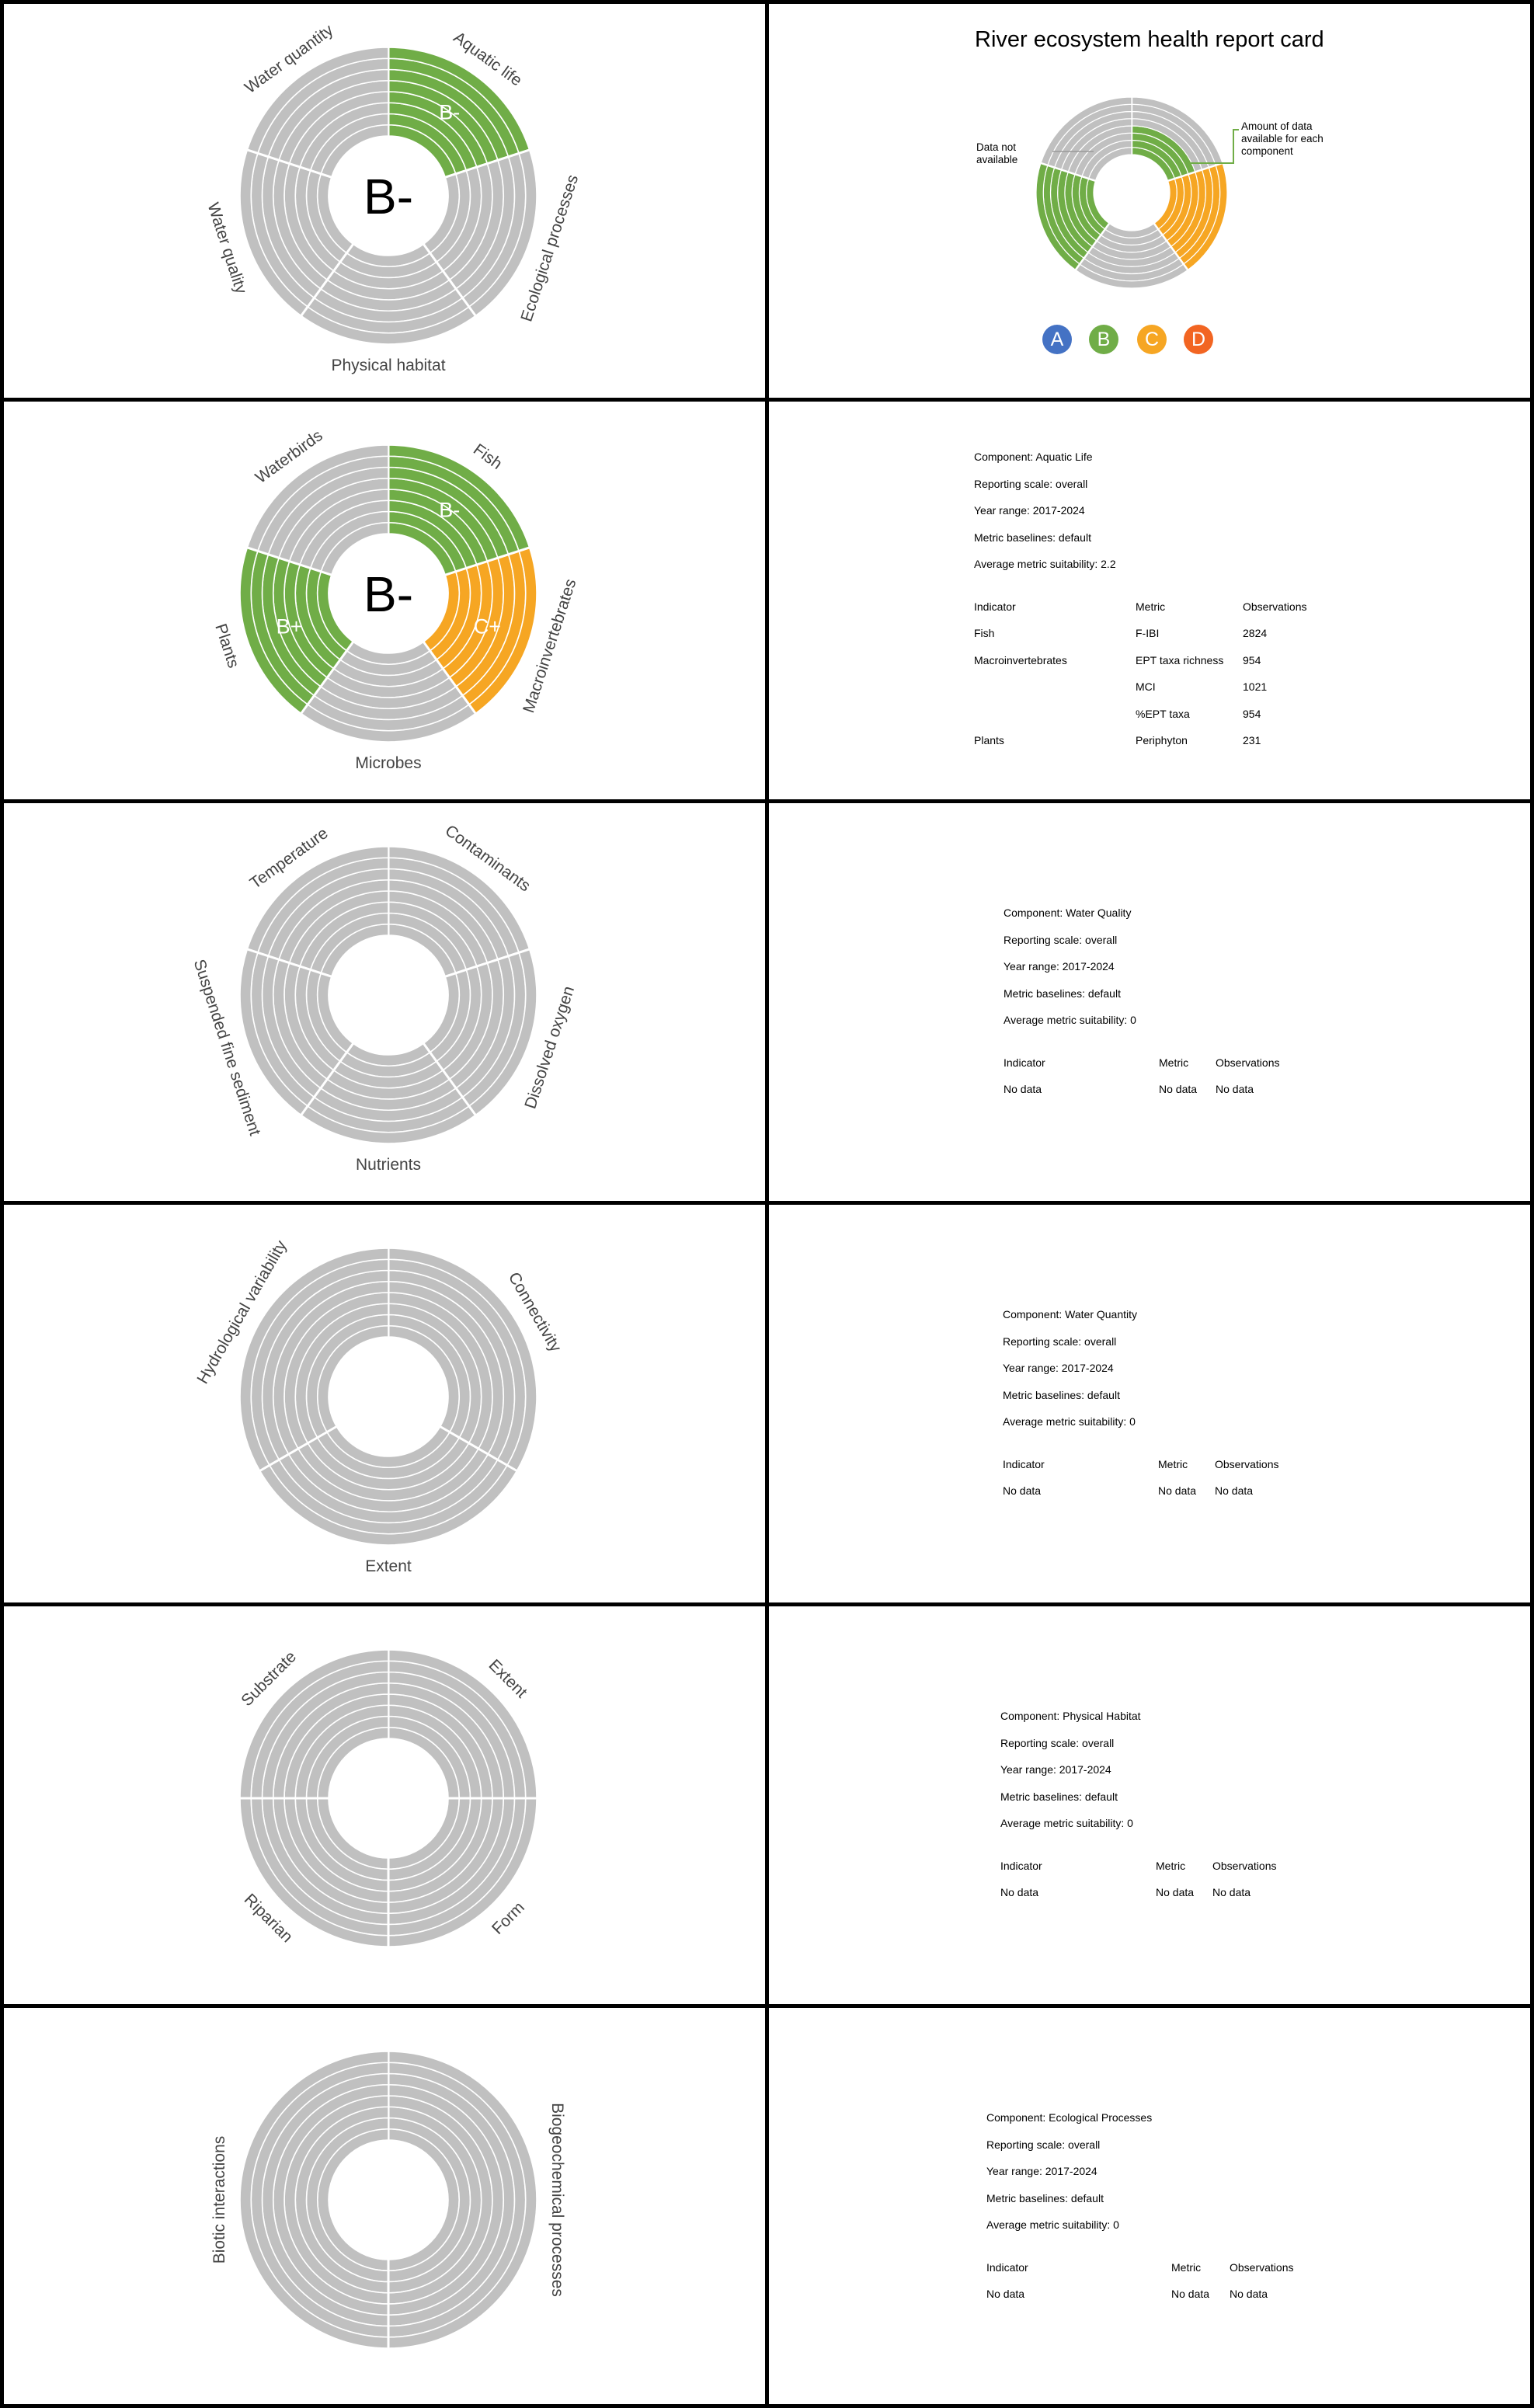  I want to click on segment-plants, so click(296, 630).